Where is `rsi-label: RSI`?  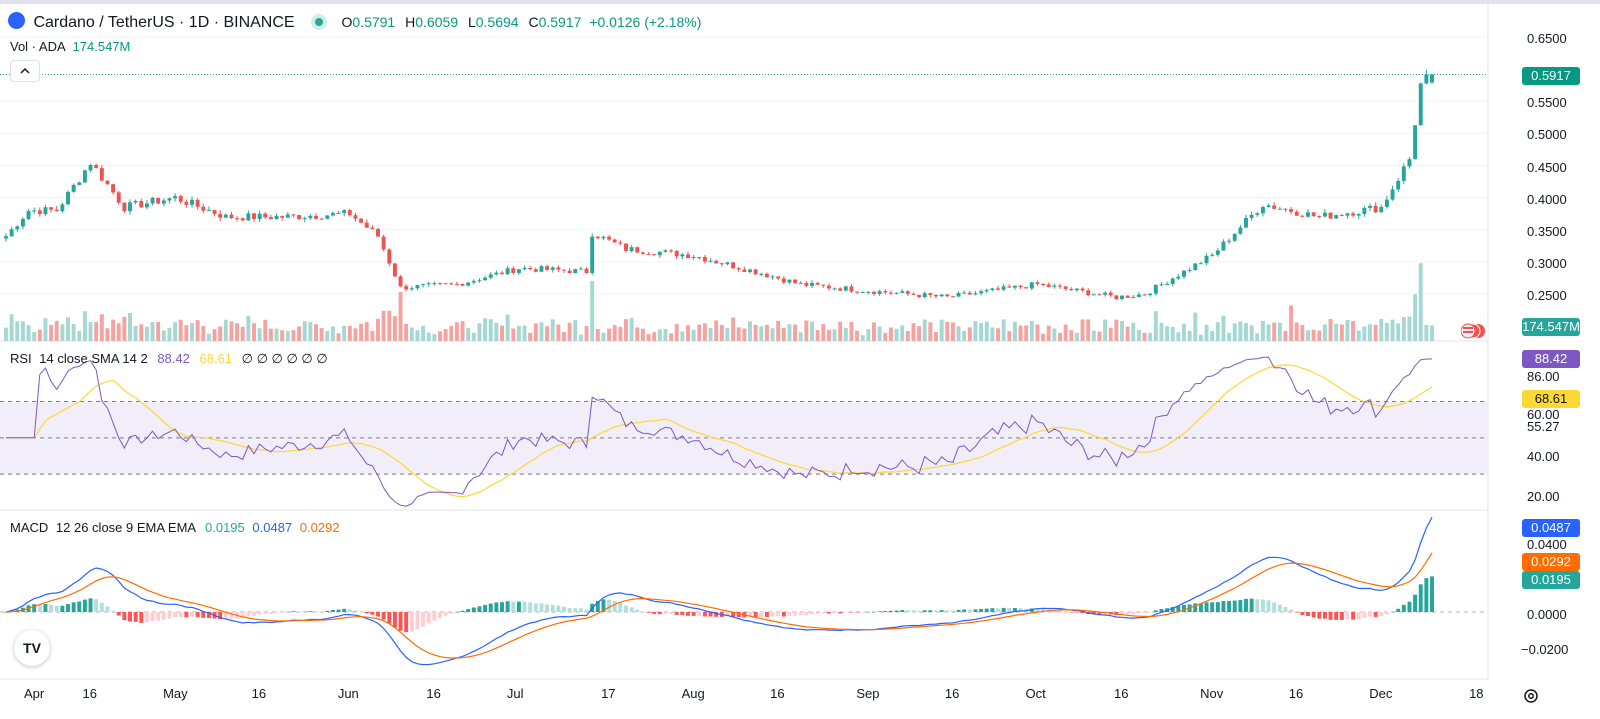 rsi-label: RSI is located at coordinates (21, 358).